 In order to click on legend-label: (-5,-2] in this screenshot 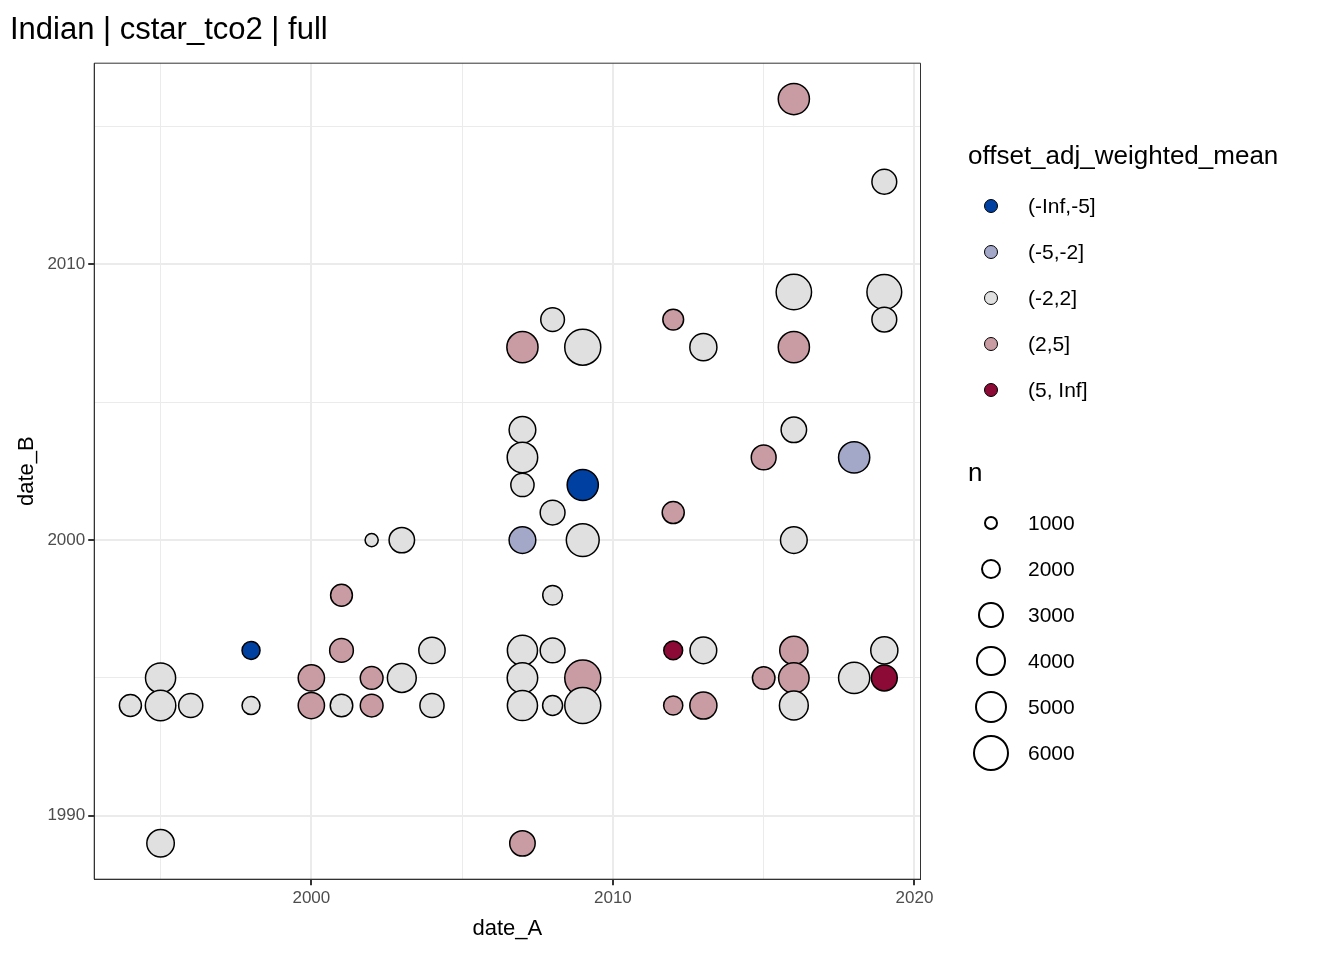, I will do `click(1056, 252)`.